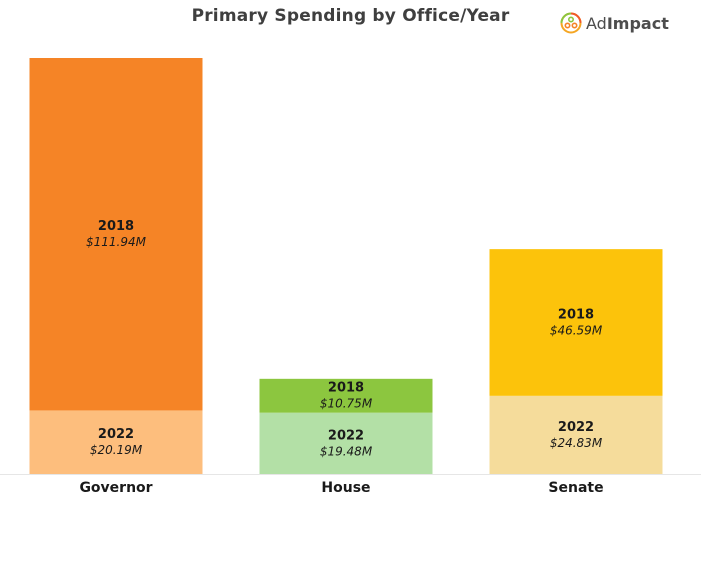 The image size is (701, 561). Describe the element at coordinates (346, 404) in the screenshot. I see `bar-label-value: $10.75M` at that location.